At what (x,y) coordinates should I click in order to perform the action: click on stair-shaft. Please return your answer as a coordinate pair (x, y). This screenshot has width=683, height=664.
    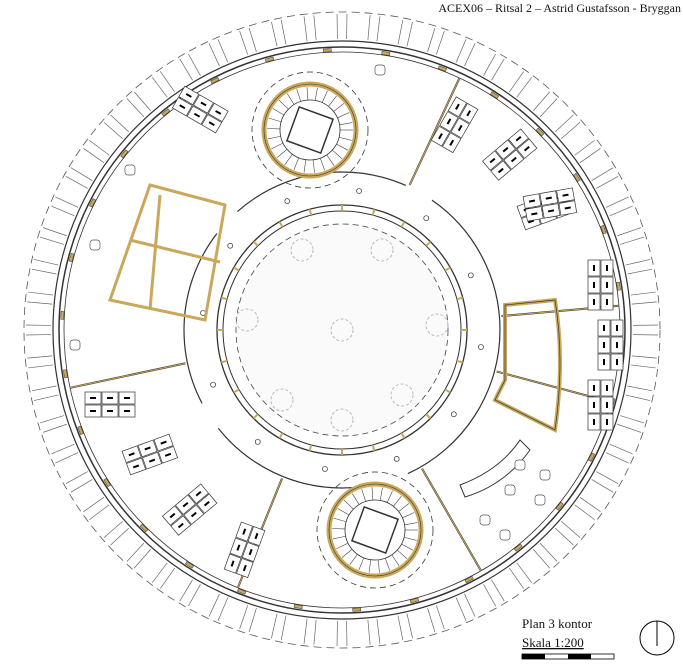
    Looking at the image, I should click on (310, 130).